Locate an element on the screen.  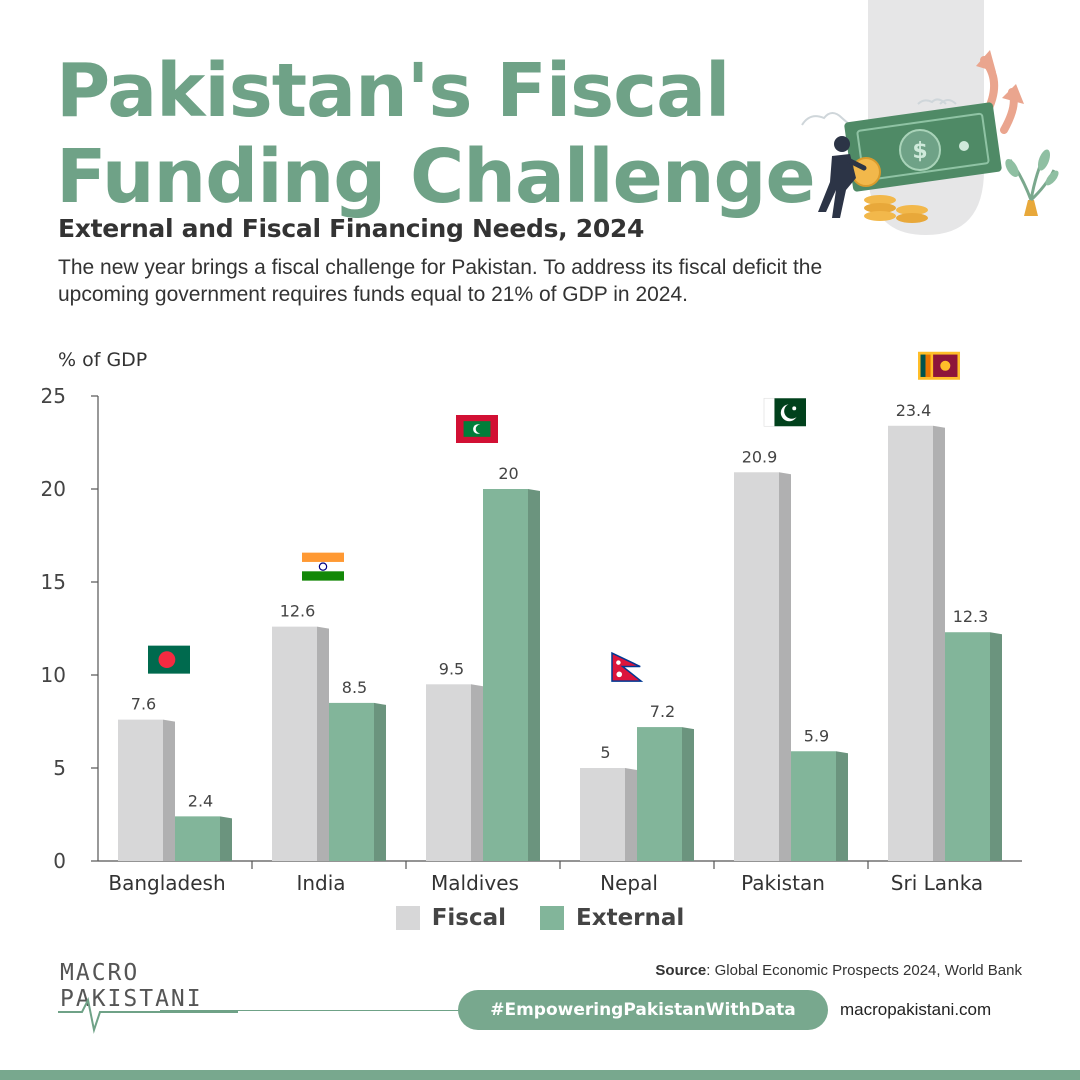
data-label: 9.5 is located at coordinates (451, 668).